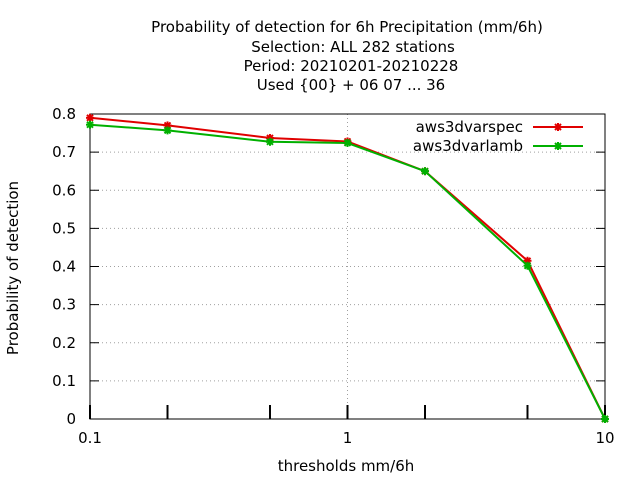  Describe the element at coordinates (604, 438) in the screenshot. I see `x-tick-label: 10` at that location.